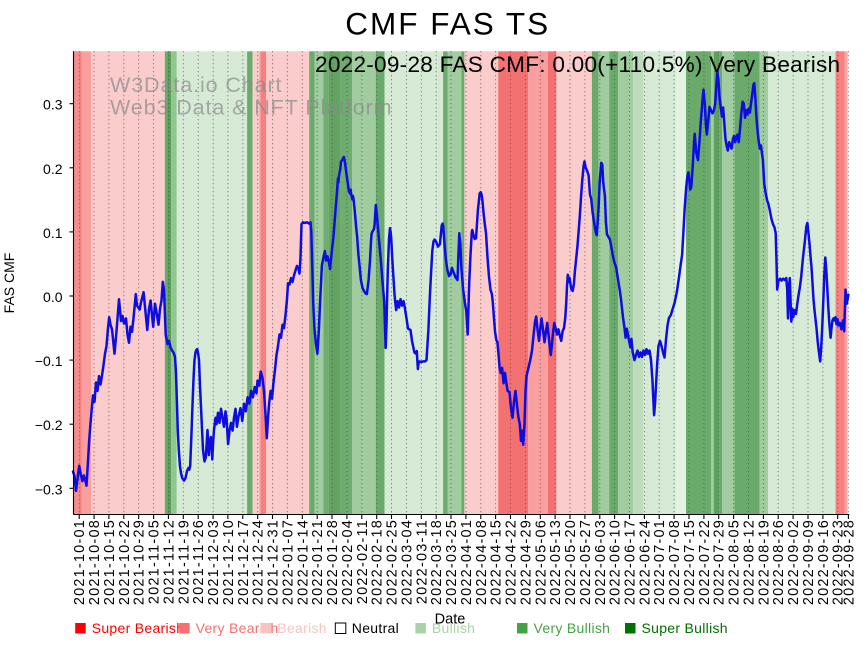 Image resolution: width=867 pixels, height=651 pixels. Describe the element at coordinates (571, 562) in the screenshot. I see `svg-text: 2022-05-20` at that location.